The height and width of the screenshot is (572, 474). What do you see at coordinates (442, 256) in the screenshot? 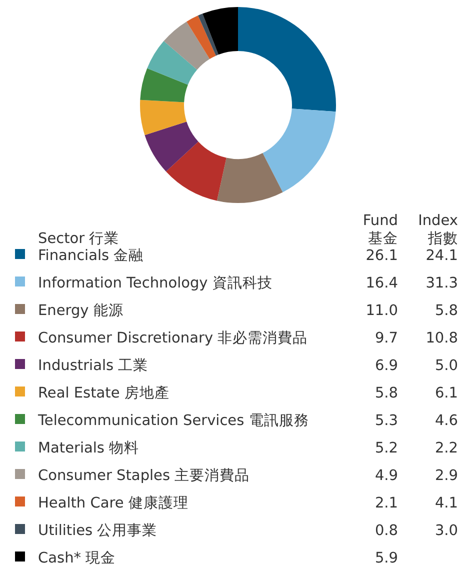
I see `text: 24.1` at bounding box center [442, 256].